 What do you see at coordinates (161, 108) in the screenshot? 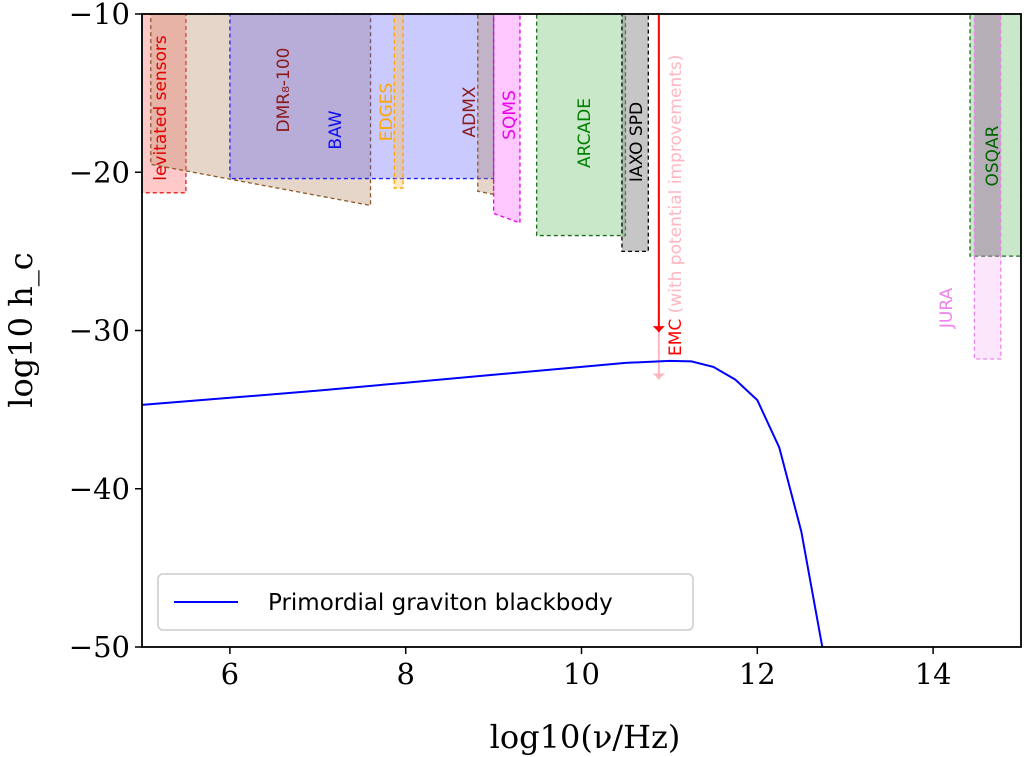
I see `region-label: levitated sensors` at bounding box center [161, 108].